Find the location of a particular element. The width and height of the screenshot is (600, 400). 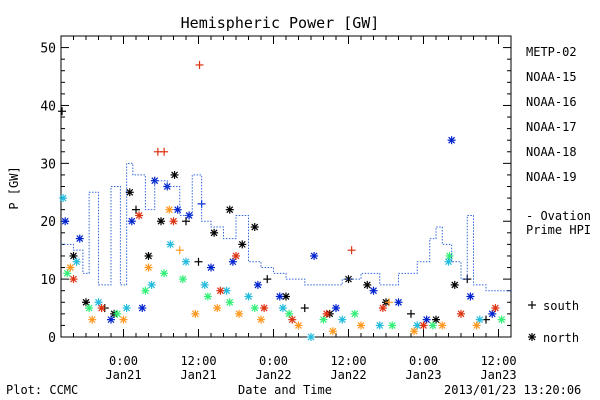

chart-title: Hemispheric Power [GW] is located at coordinates (280, 23).